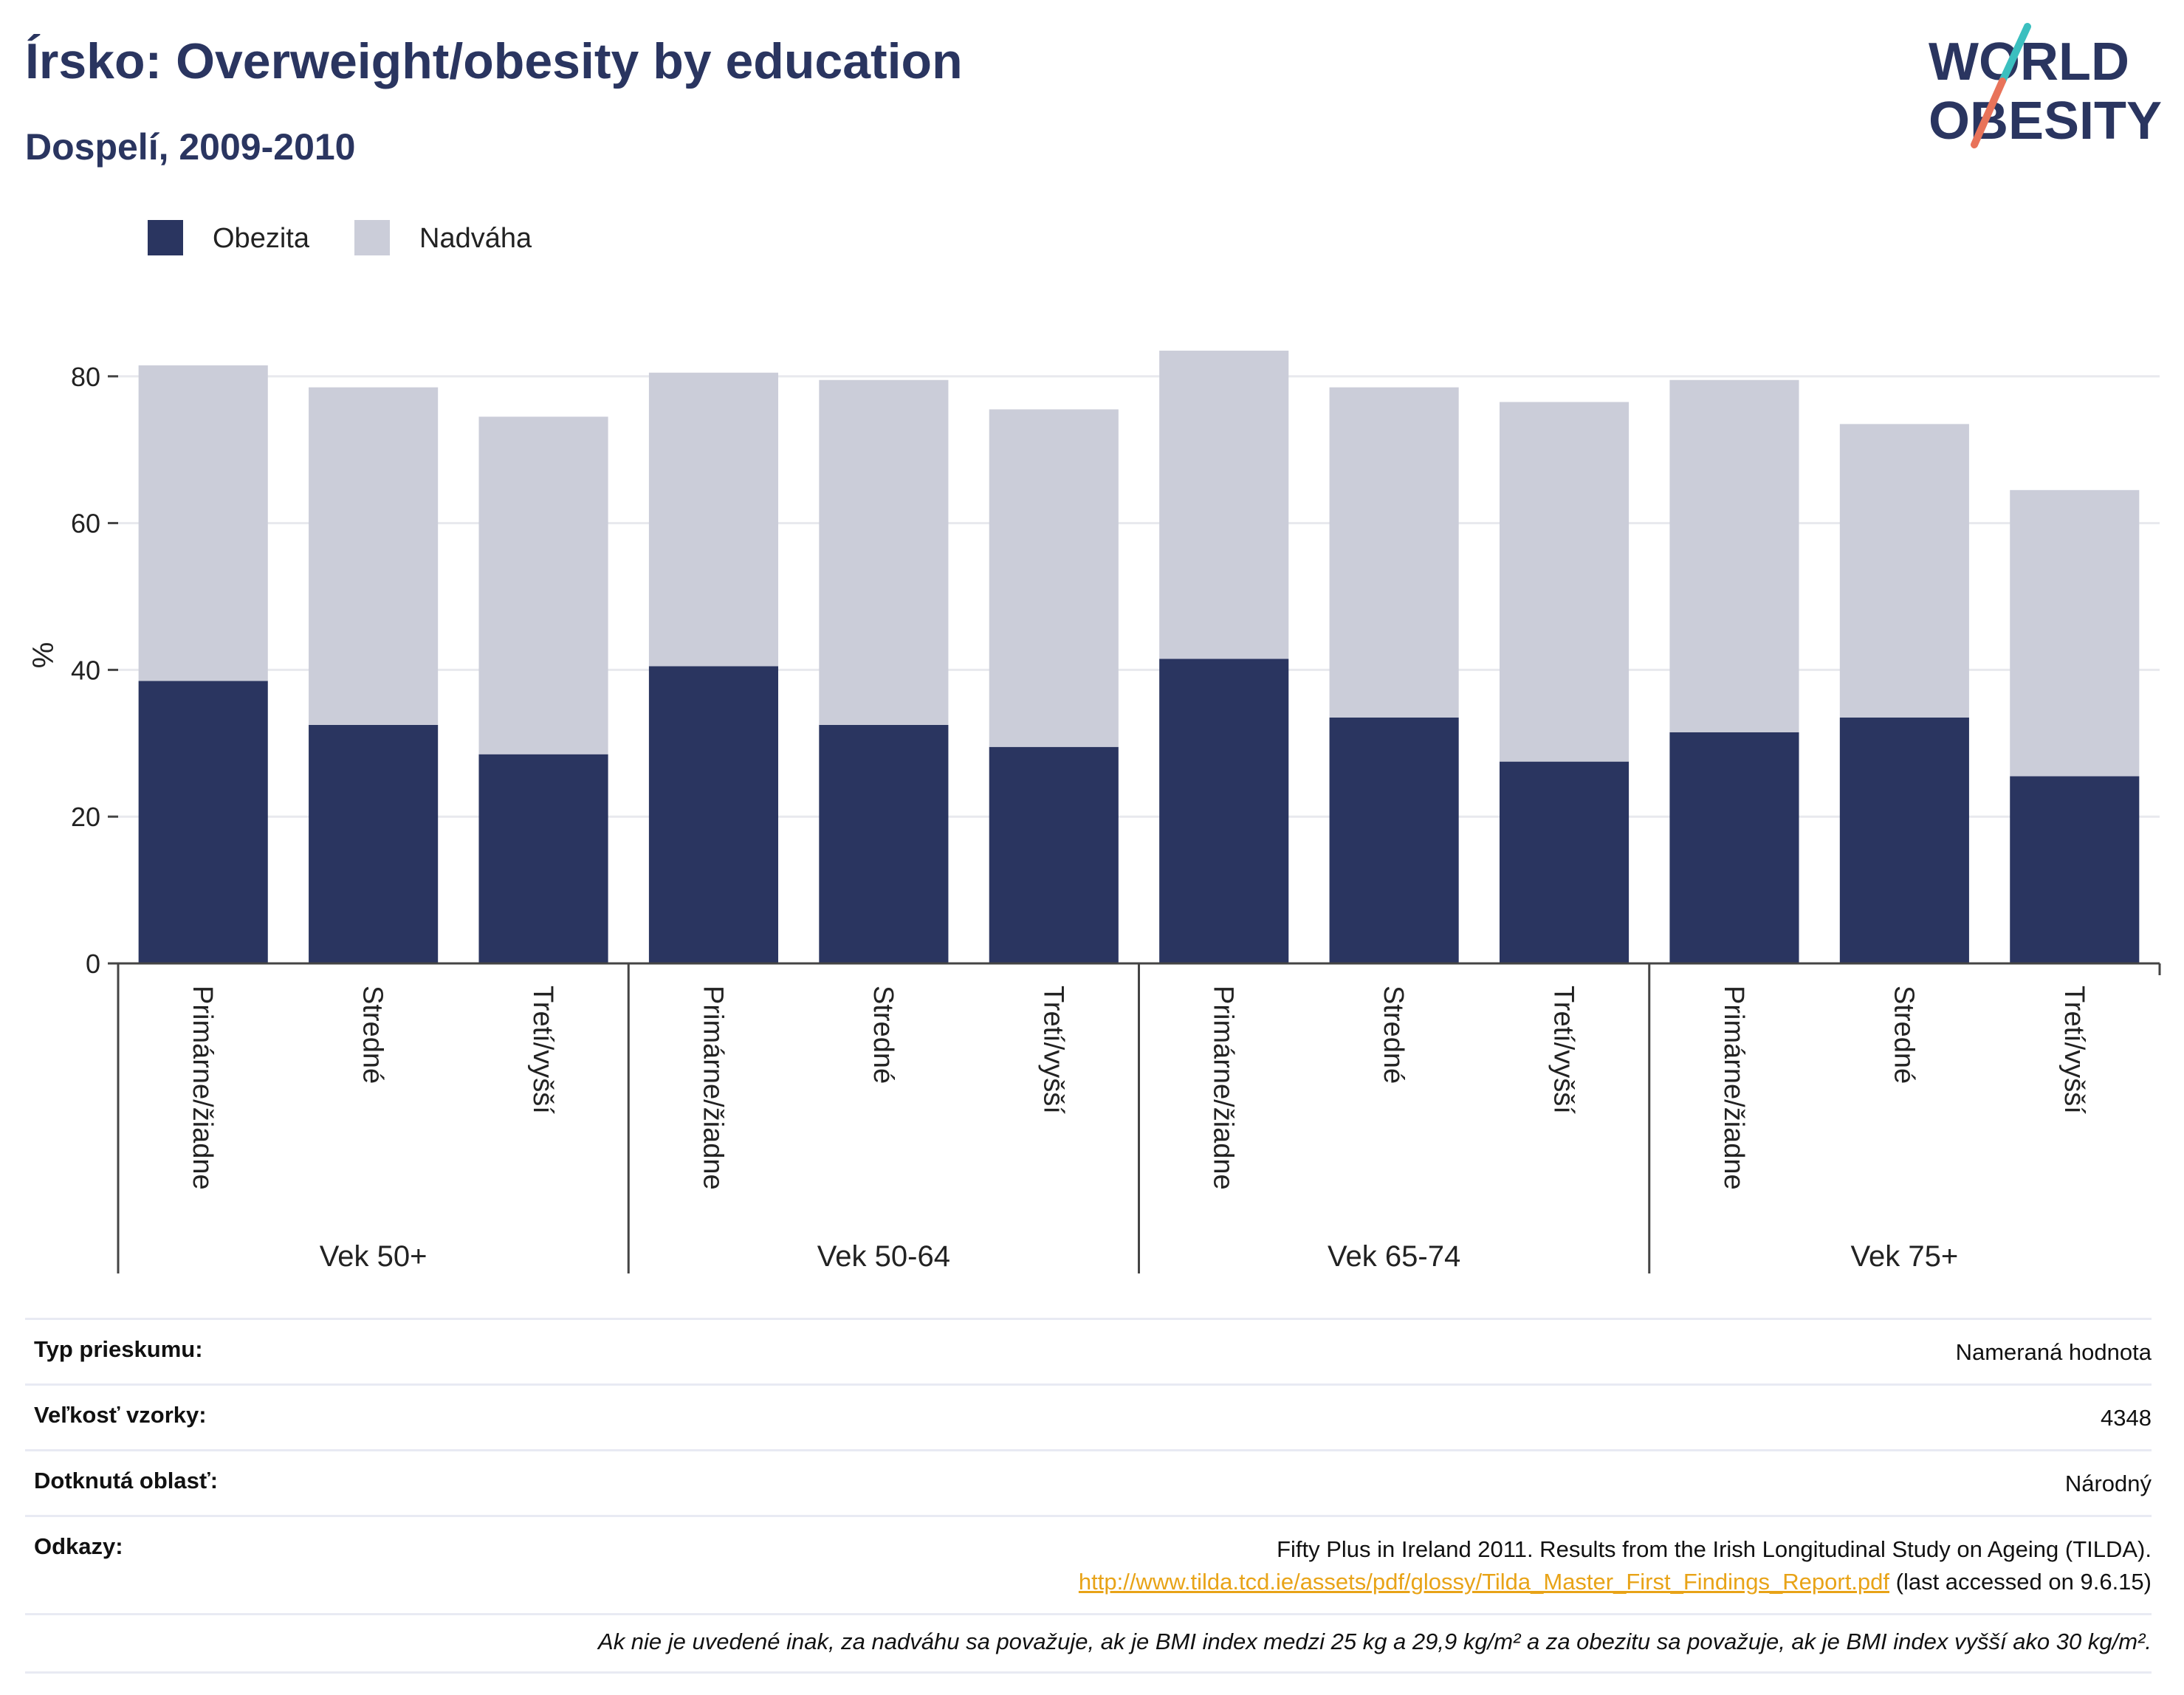  Describe the element at coordinates (494, 61) in the screenshot. I see `chart-title: Írsko: Overweight/obesity by education` at that location.